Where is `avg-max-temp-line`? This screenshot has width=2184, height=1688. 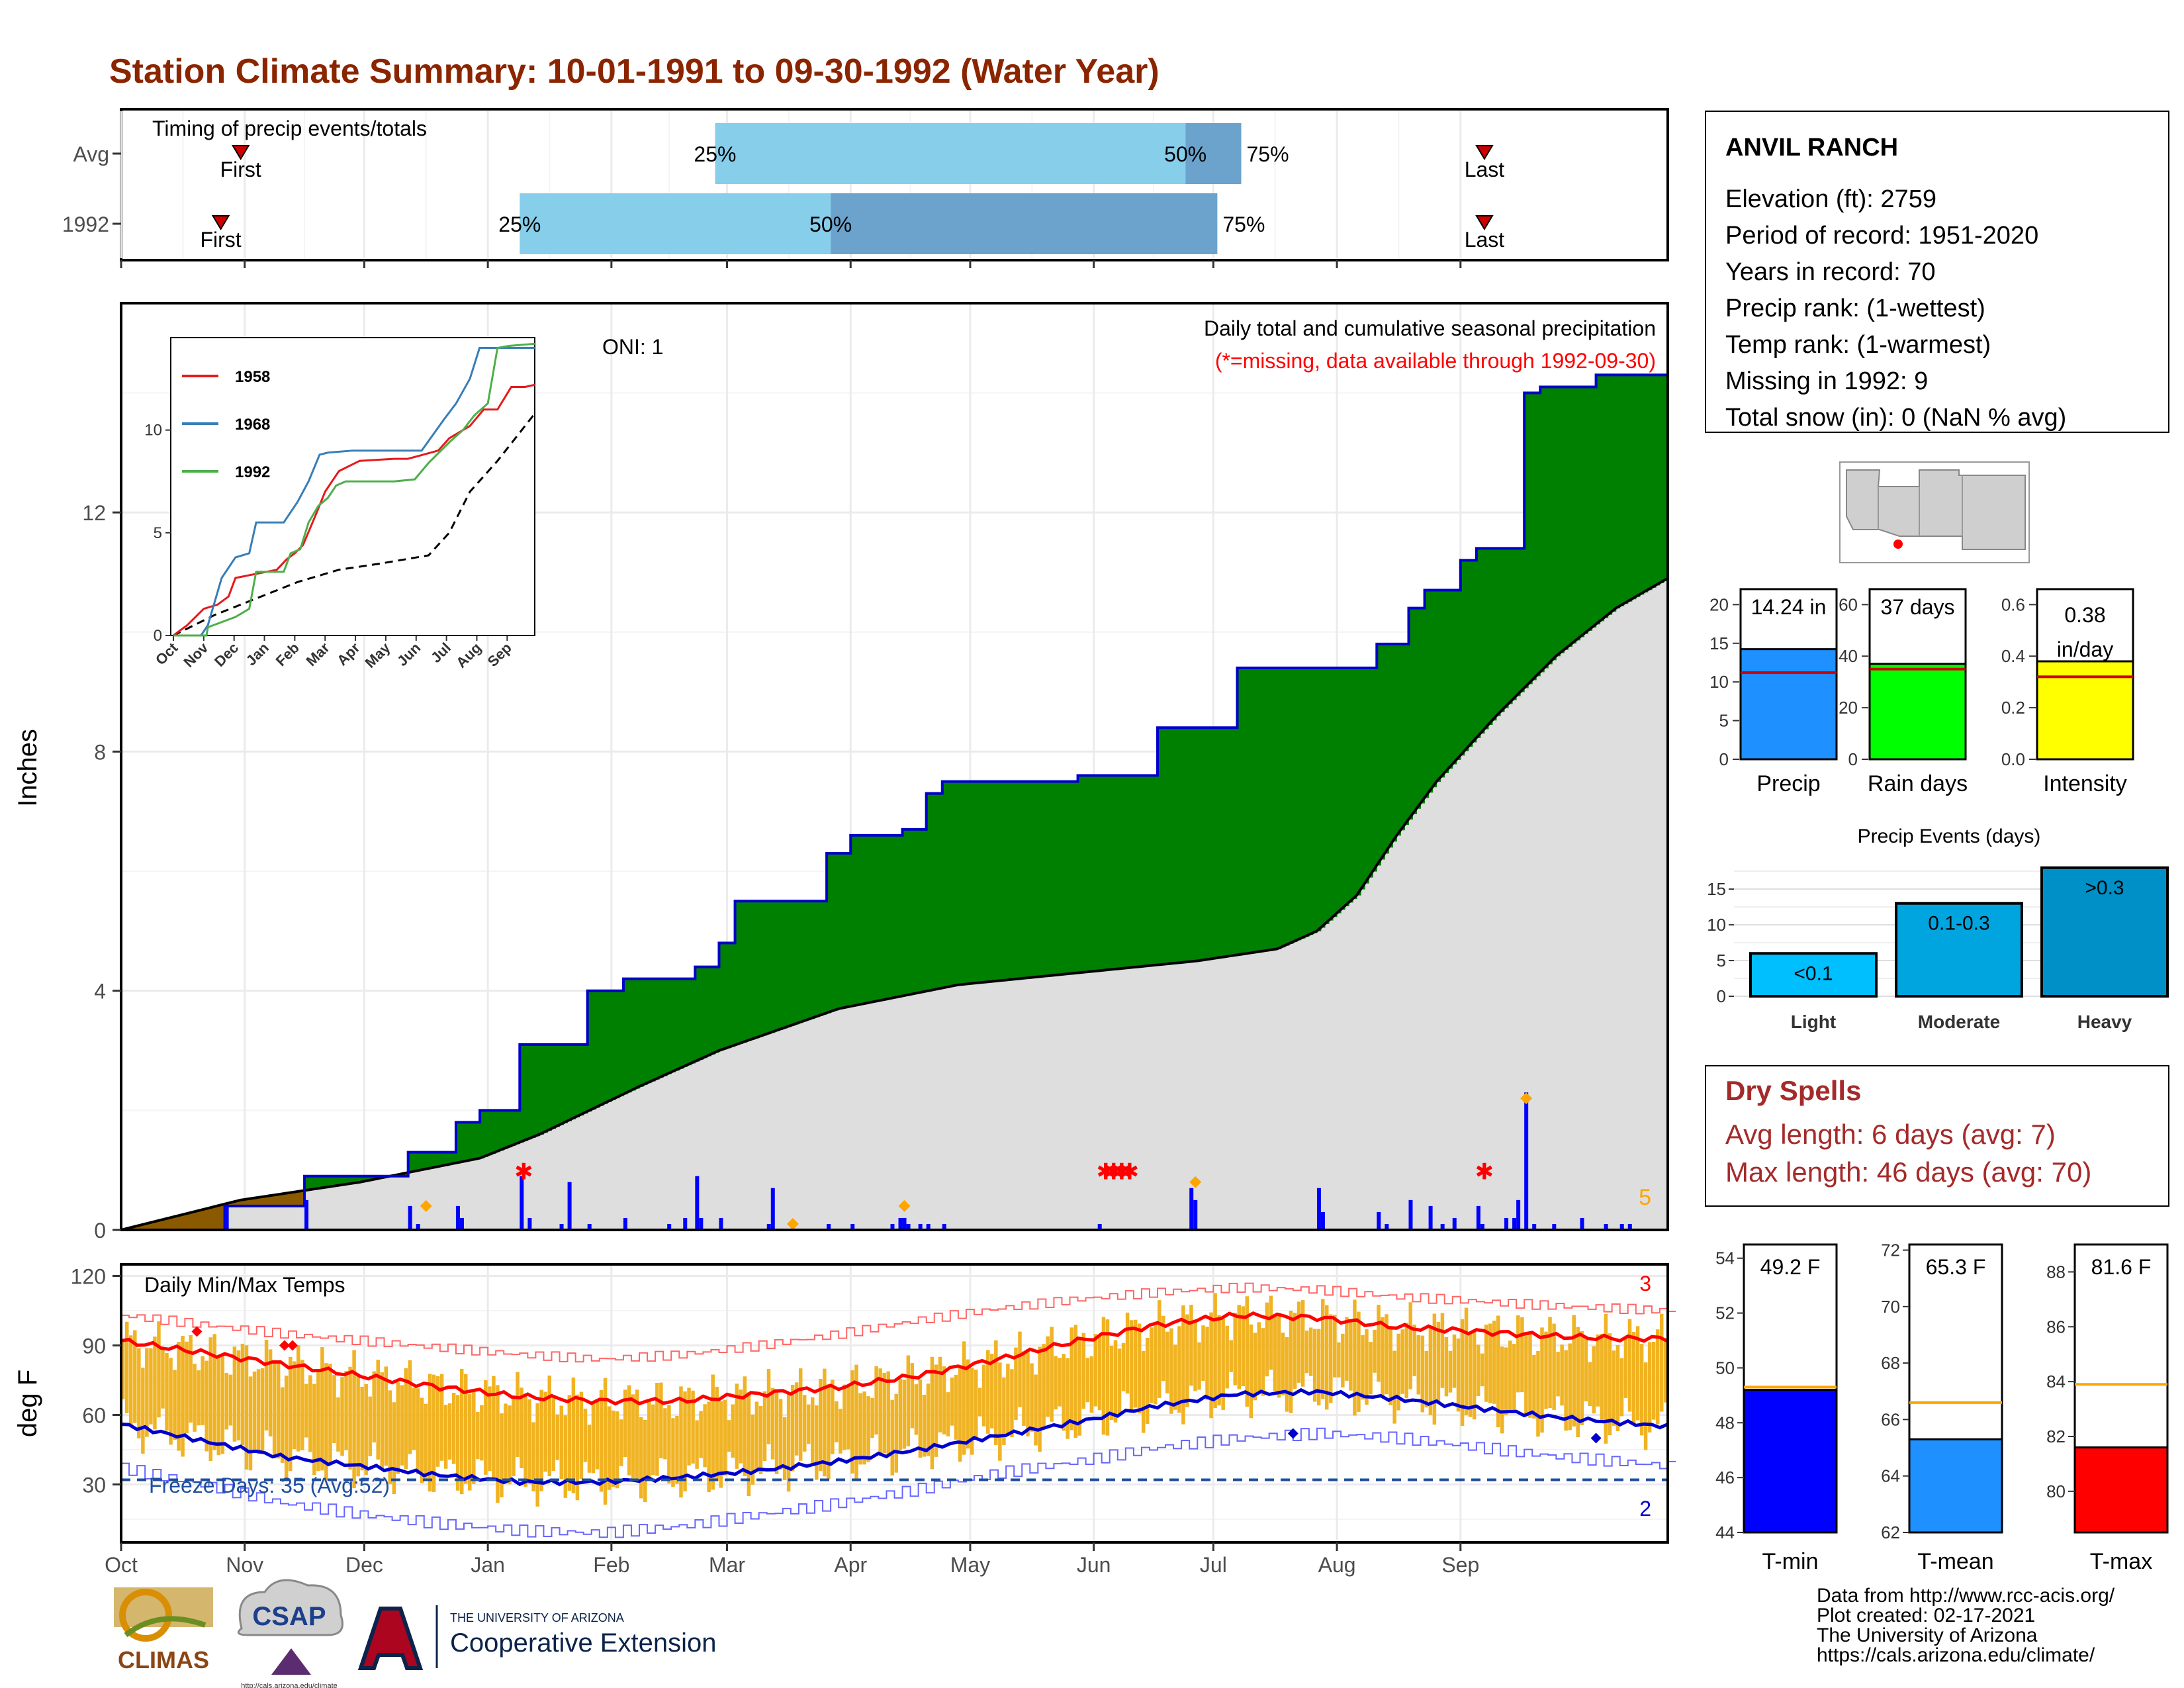 avg-max-temp-line is located at coordinates (894, 1358).